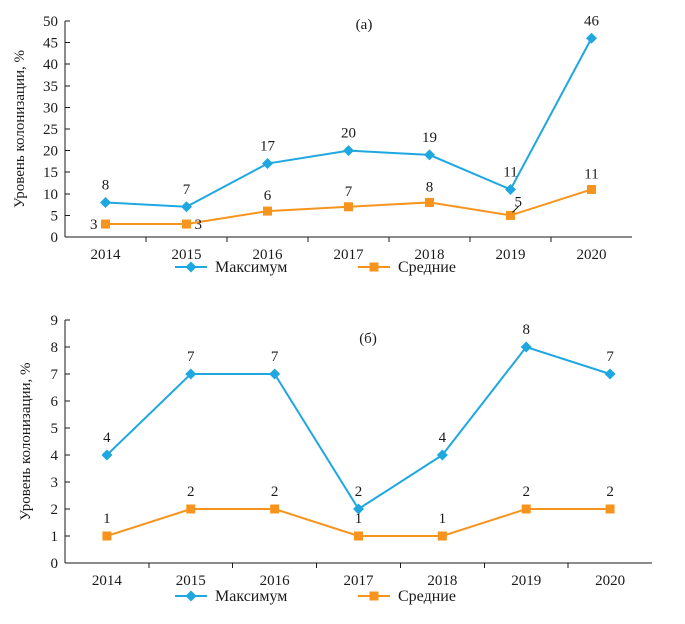 This screenshot has height=624, width=685. I want to click on y-tick-label: 1, so click(55, 537).